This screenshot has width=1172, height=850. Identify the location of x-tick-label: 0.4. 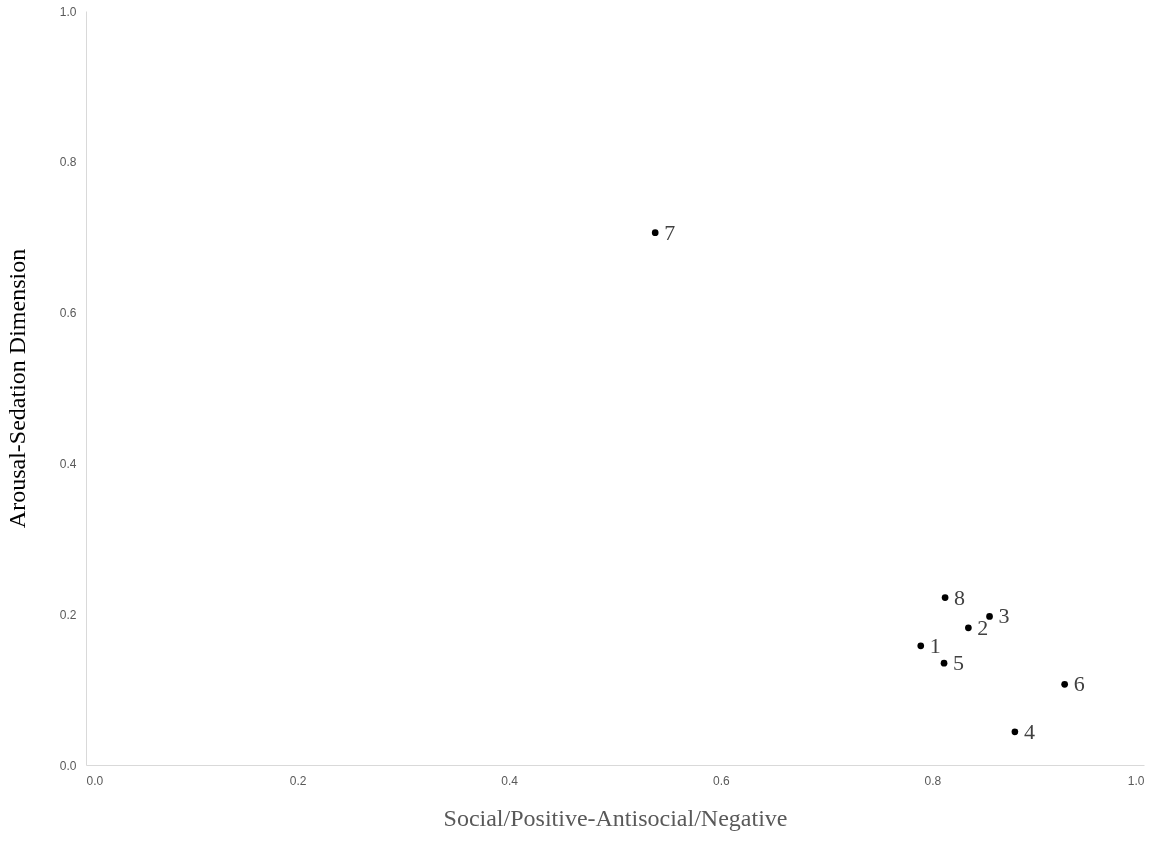
(510, 780).